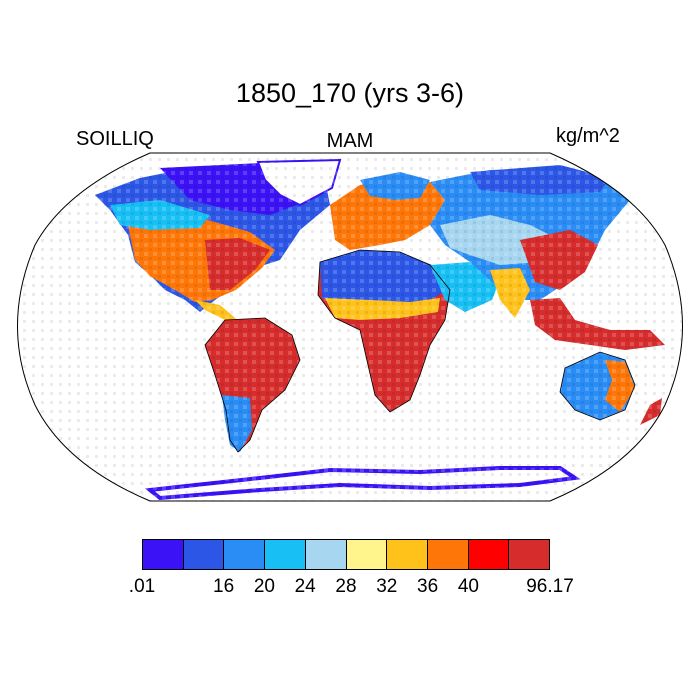 This screenshot has width=700, height=700. What do you see at coordinates (428, 586) in the screenshot?
I see `colorbar-tick-label: 36` at bounding box center [428, 586].